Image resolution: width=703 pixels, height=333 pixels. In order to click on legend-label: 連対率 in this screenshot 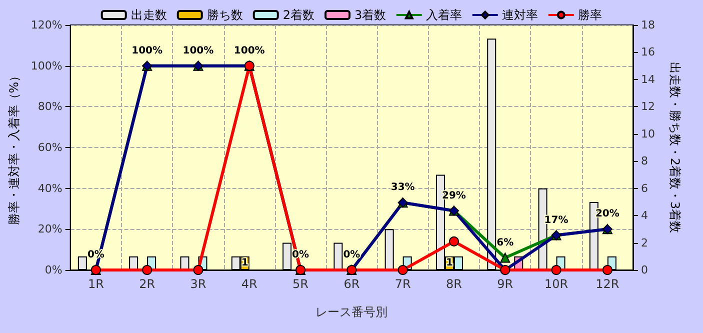, I will do `click(520, 15)`.